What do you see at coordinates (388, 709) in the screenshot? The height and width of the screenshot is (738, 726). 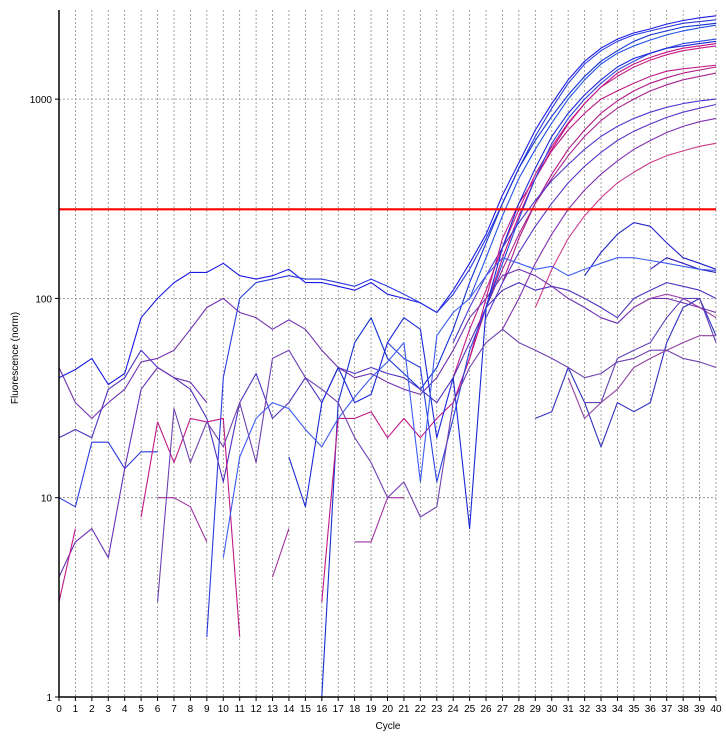 I see `x-tick-label: 20` at bounding box center [388, 709].